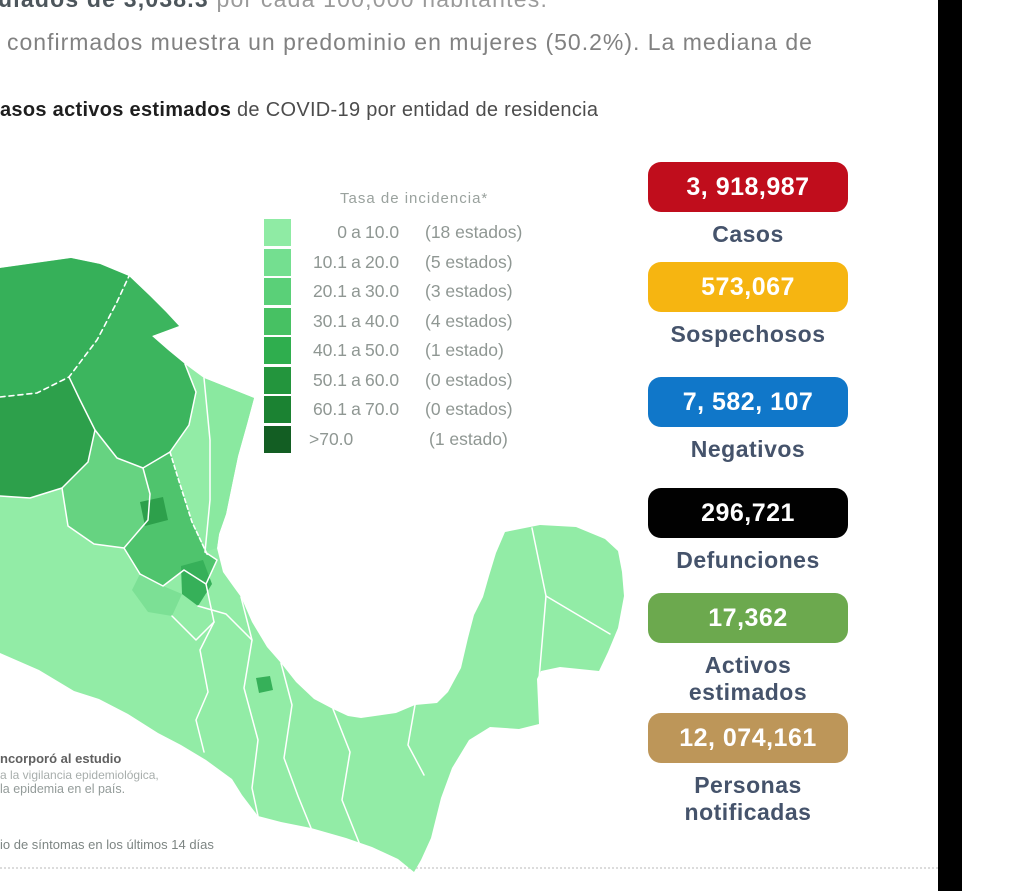 This screenshot has height=891, width=1024. I want to click on legend-row: 10.1 a 20.0 (5 estados), so click(401, 262).